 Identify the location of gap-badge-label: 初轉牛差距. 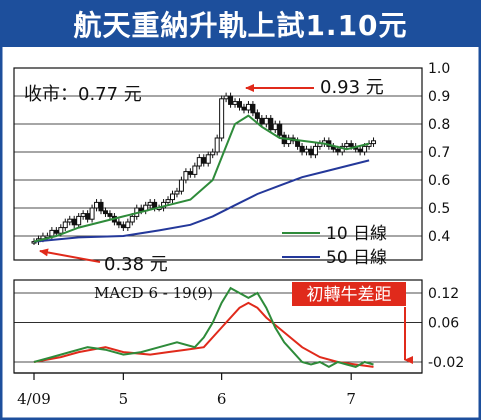
(349, 295).